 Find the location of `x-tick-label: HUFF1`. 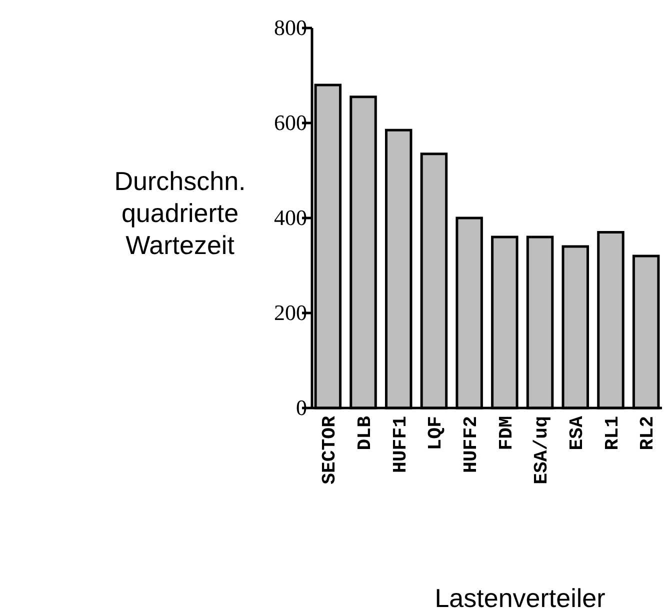

x-tick-label: HUFF1 is located at coordinates (400, 445).